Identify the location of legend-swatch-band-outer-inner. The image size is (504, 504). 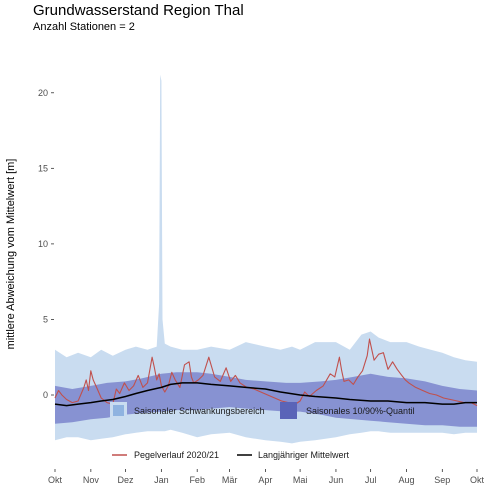
(118, 410).